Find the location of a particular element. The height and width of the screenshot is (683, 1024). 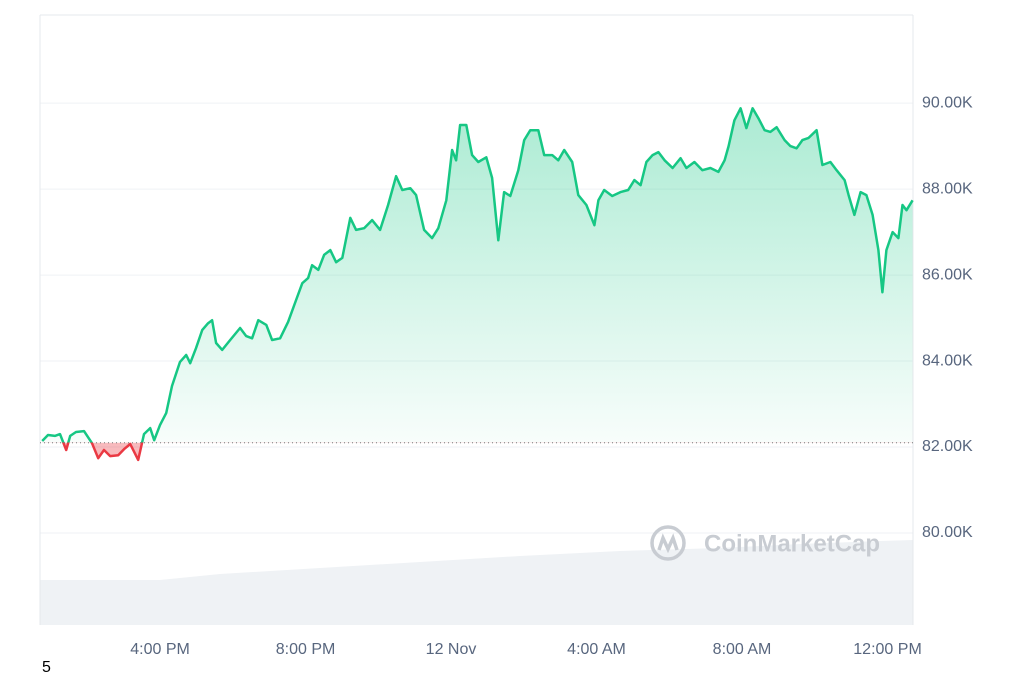

volume-area is located at coordinates (476, 582).